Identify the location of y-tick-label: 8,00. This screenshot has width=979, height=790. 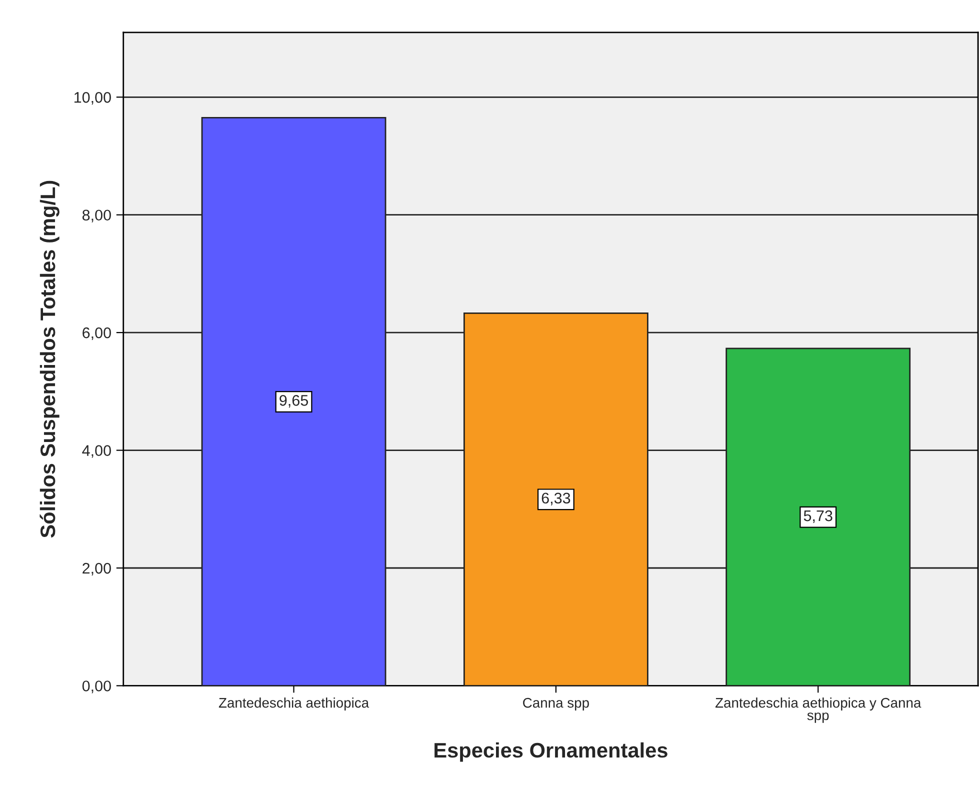
(96, 216).